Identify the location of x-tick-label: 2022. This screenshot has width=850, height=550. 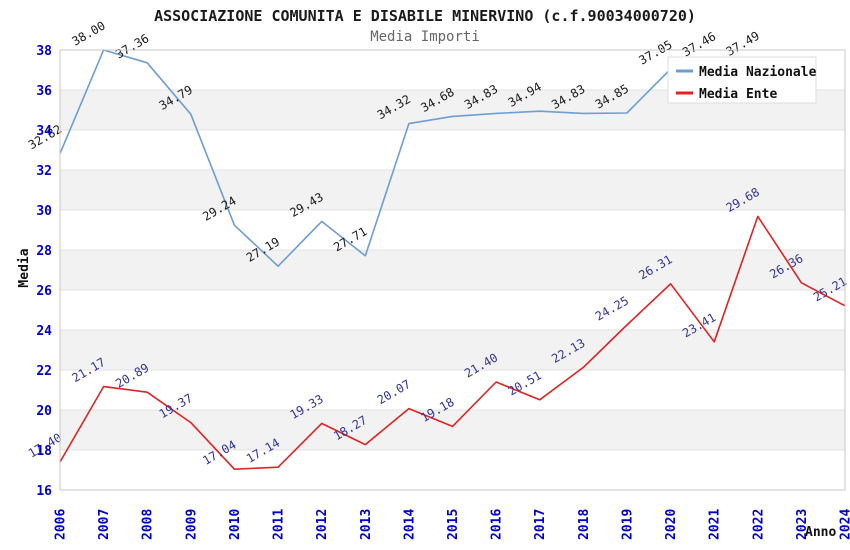
(758, 524).